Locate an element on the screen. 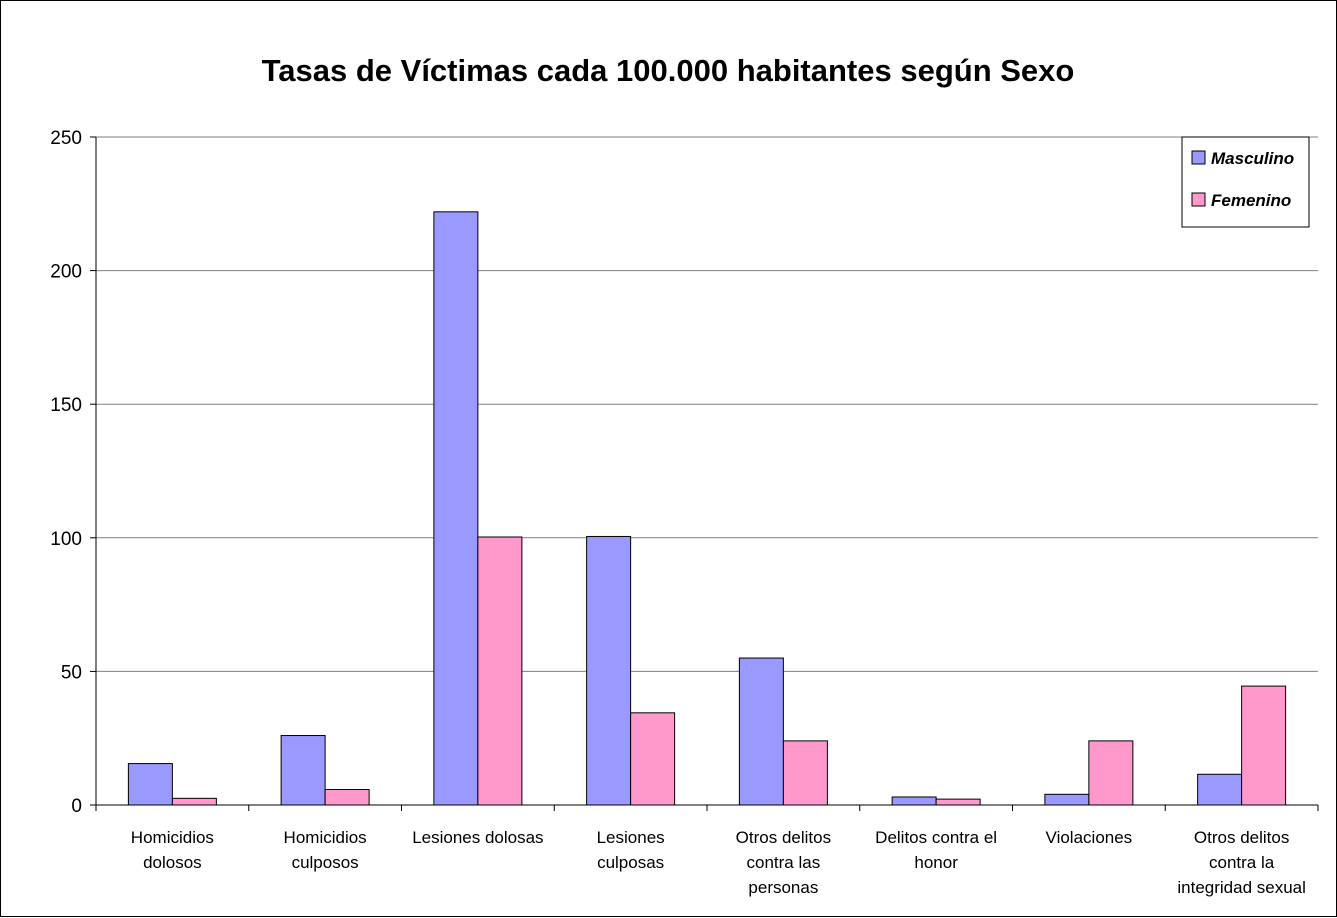 The height and width of the screenshot is (918, 1337). x-category-label: dolosos is located at coordinates (172, 862).